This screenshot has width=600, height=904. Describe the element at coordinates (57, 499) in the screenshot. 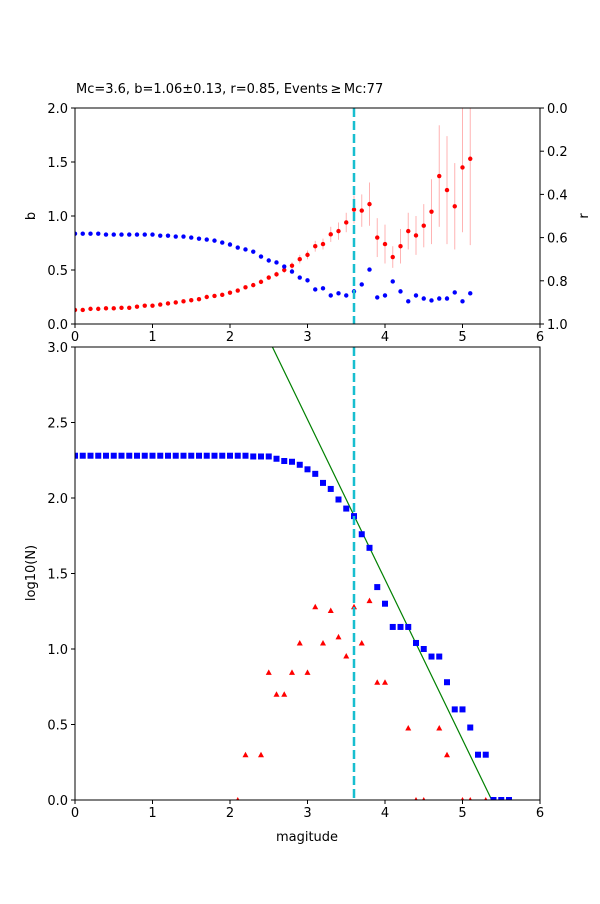

I see `y-tick-label: 2.0` at that location.